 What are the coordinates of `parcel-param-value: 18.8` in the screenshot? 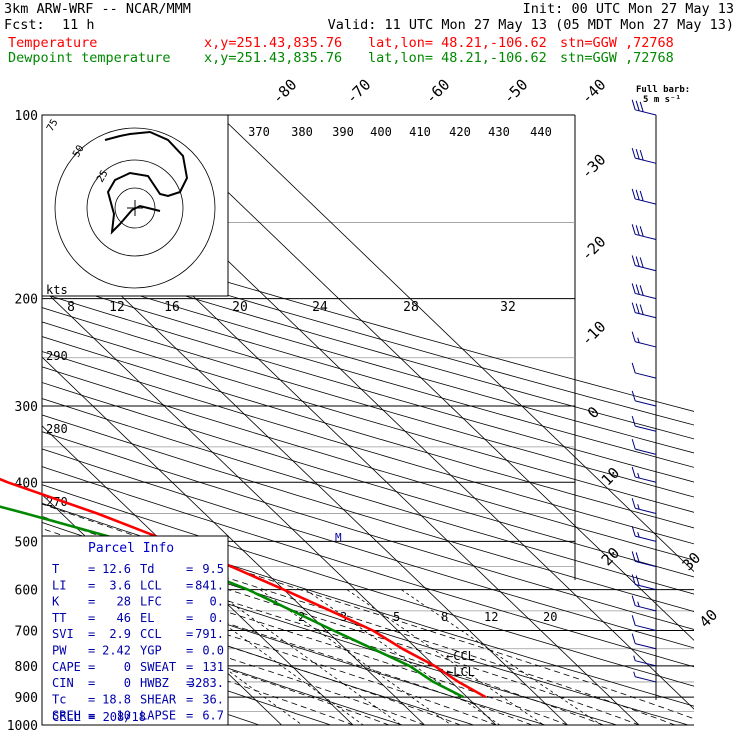 It's located at (116, 699).